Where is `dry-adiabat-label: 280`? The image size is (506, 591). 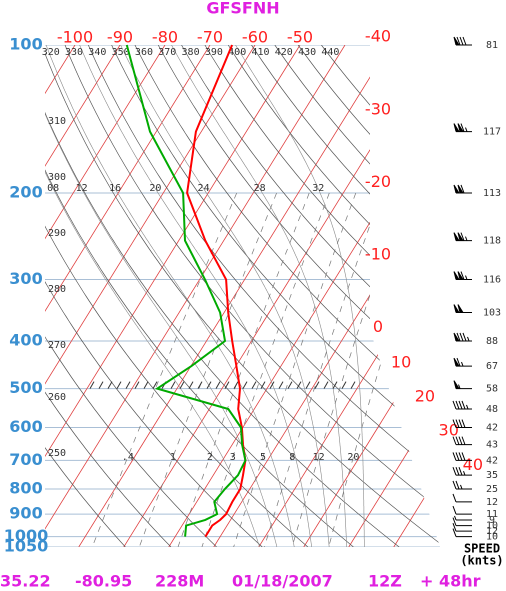 dry-adiabat-label: 280 is located at coordinates (57, 289).